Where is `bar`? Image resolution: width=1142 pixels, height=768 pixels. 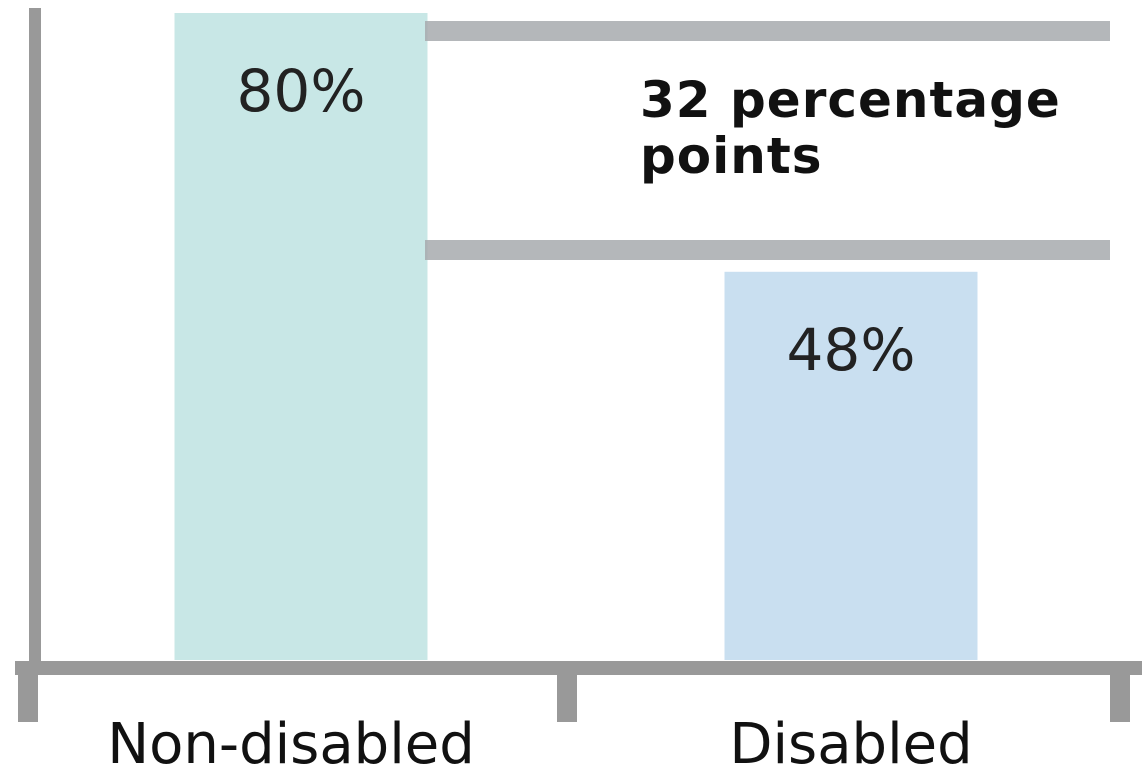 bar is located at coordinates (851, 465).